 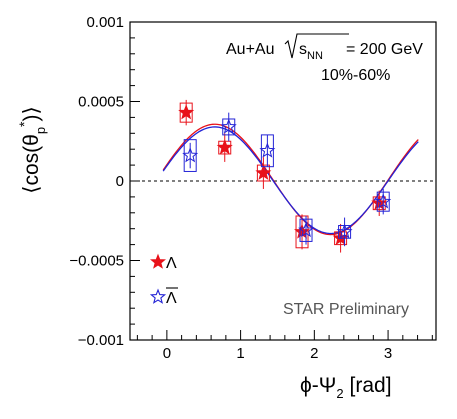 I want to click on y-tick-label: −0.0005, so click(x=96, y=261).